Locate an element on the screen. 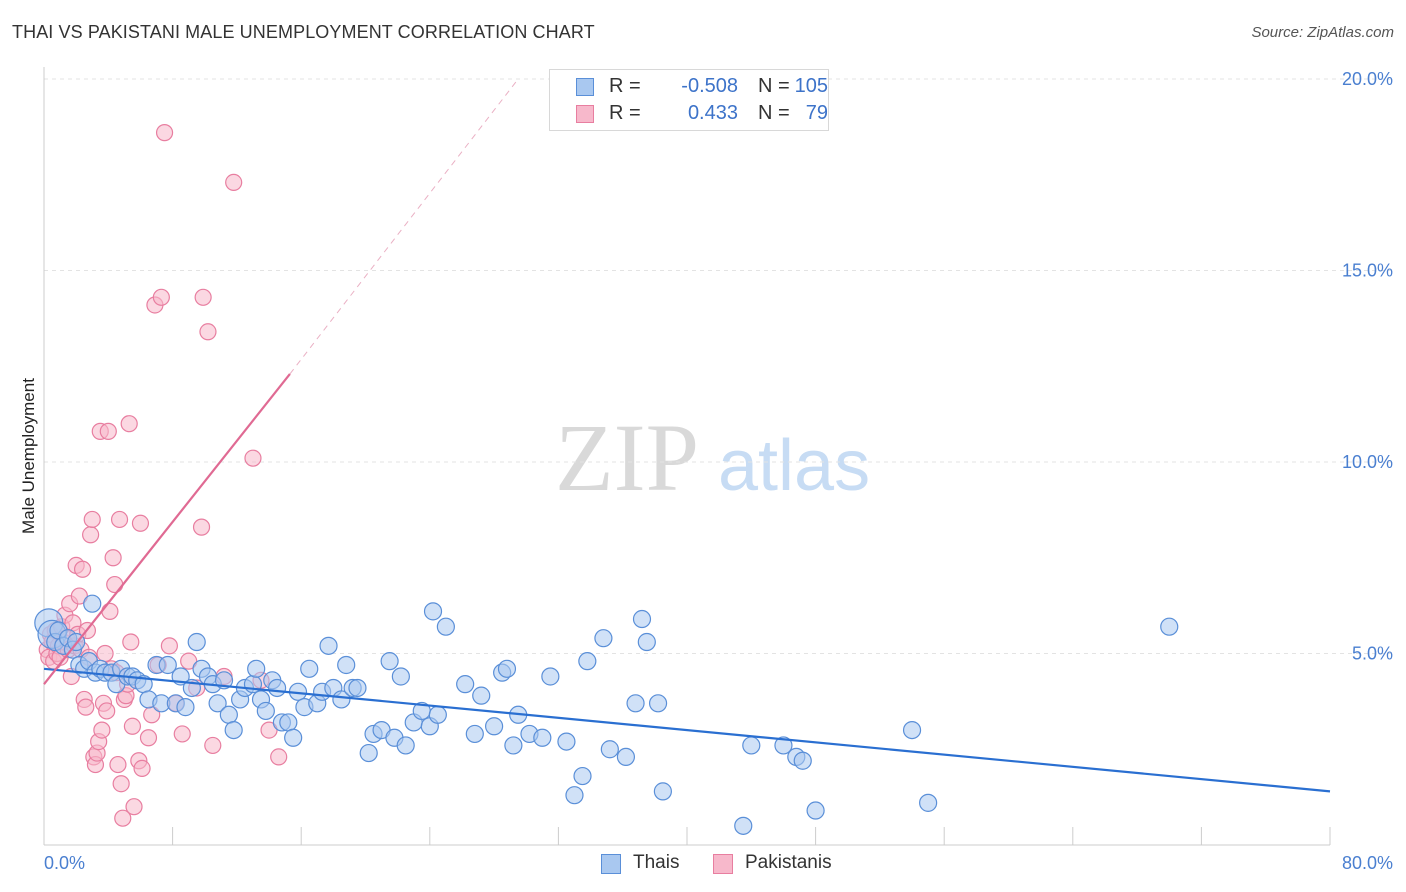 The image size is (1406, 892). x-tick-labels: 0.0% 80.0% is located at coordinates (718, 863).